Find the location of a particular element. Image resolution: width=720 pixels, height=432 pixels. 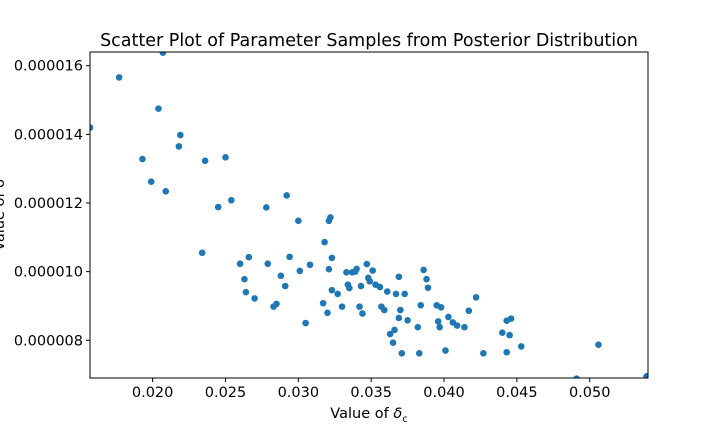

x-tick-label: 0.050 is located at coordinates (590, 393).